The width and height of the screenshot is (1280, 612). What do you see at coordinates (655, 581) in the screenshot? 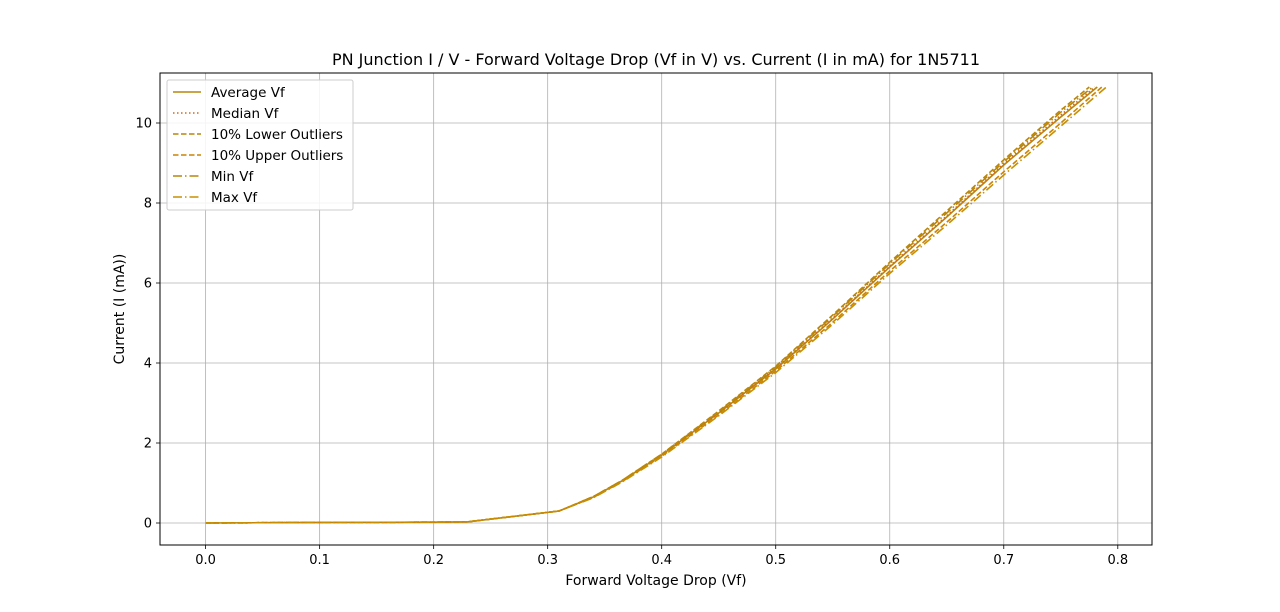
I see `x-axis-label: Forward Voltage Drop (Vf)` at bounding box center [655, 581].